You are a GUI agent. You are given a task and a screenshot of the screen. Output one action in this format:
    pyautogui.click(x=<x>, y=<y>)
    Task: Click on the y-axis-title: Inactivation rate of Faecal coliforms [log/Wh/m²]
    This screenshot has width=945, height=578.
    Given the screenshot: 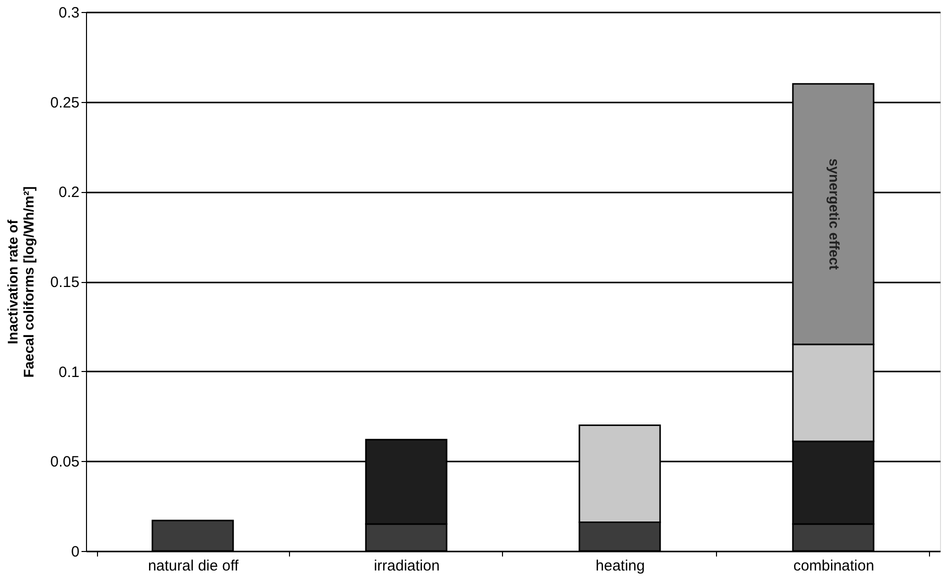 What is the action you would take?
    pyautogui.click(x=20, y=282)
    